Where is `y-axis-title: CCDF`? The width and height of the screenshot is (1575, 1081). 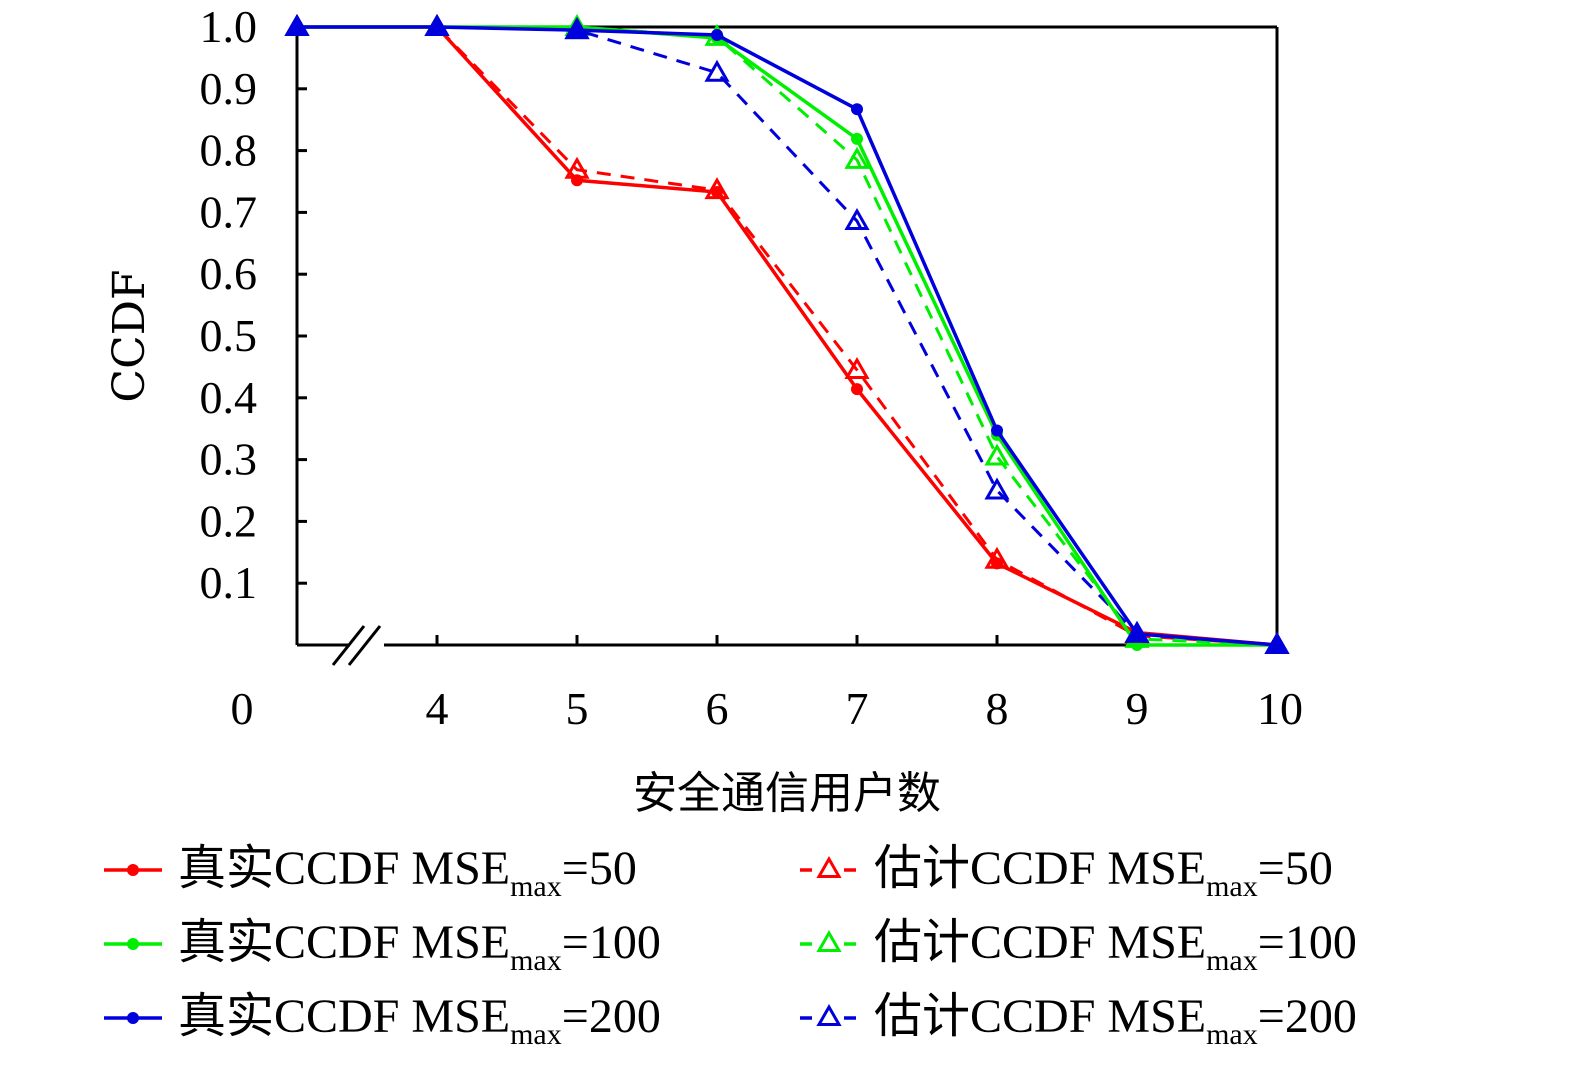
y-axis-title: CCDF is located at coordinates (129, 335).